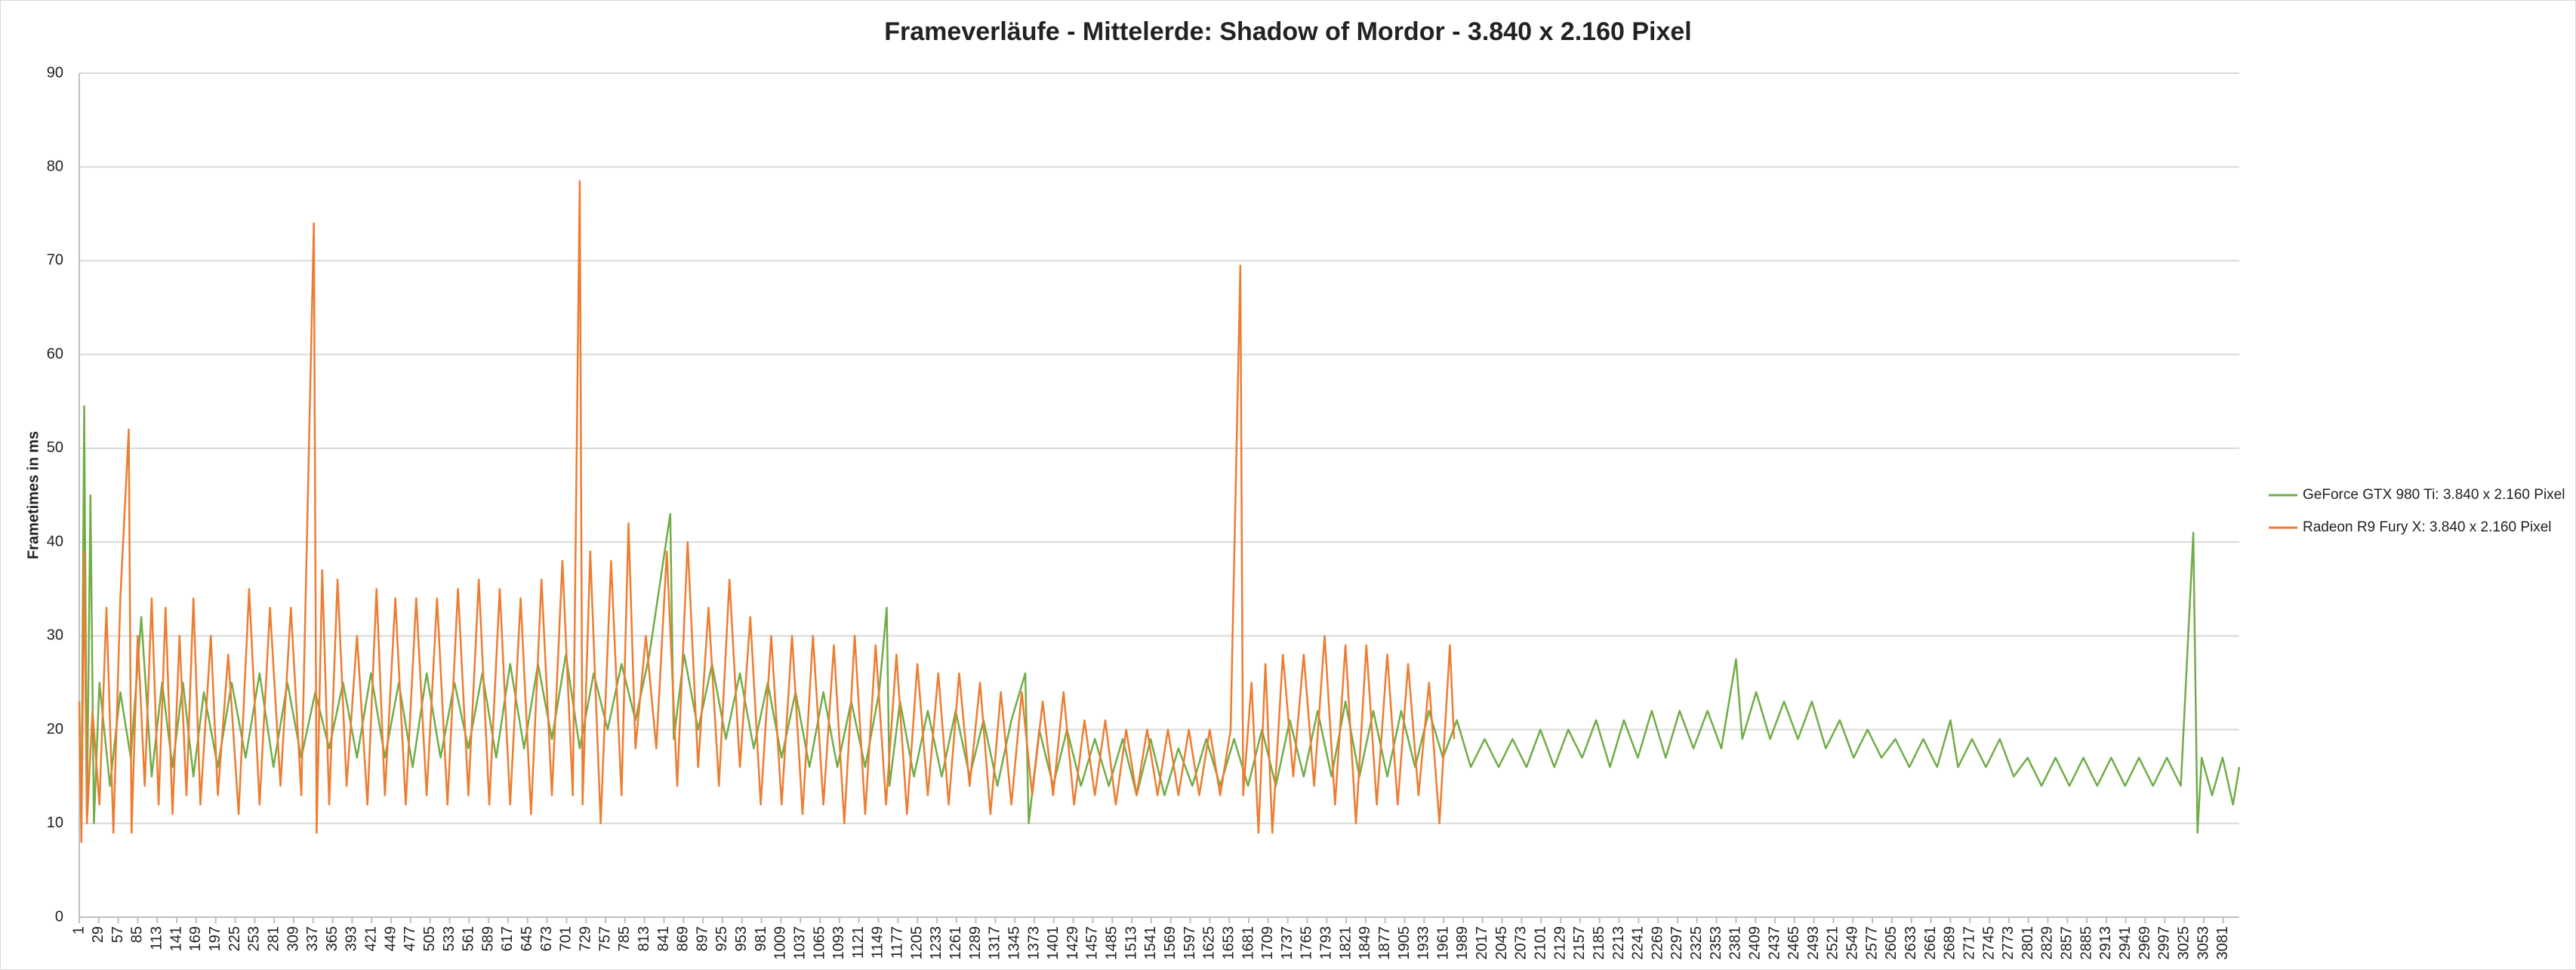  What do you see at coordinates (137, 934) in the screenshot?
I see `x-tick-label: 85` at bounding box center [137, 934].